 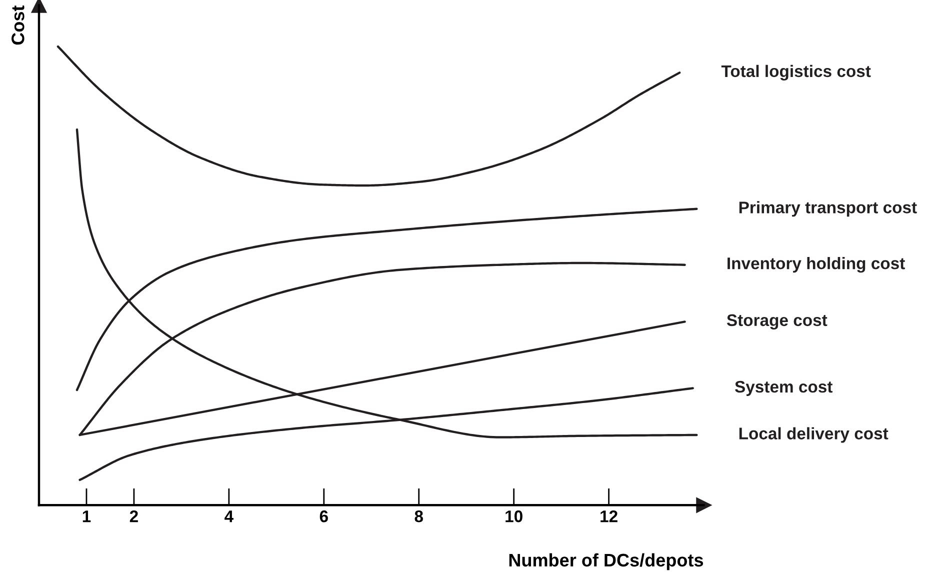 I want to click on text: Storage cost, so click(x=777, y=322).